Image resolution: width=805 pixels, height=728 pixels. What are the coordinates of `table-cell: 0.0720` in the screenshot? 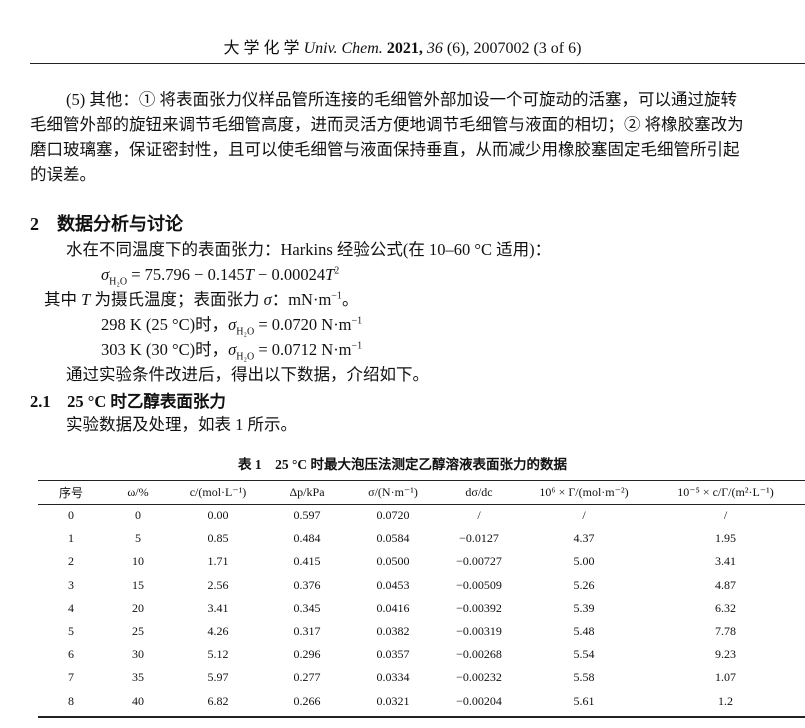 It's located at (393, 515).